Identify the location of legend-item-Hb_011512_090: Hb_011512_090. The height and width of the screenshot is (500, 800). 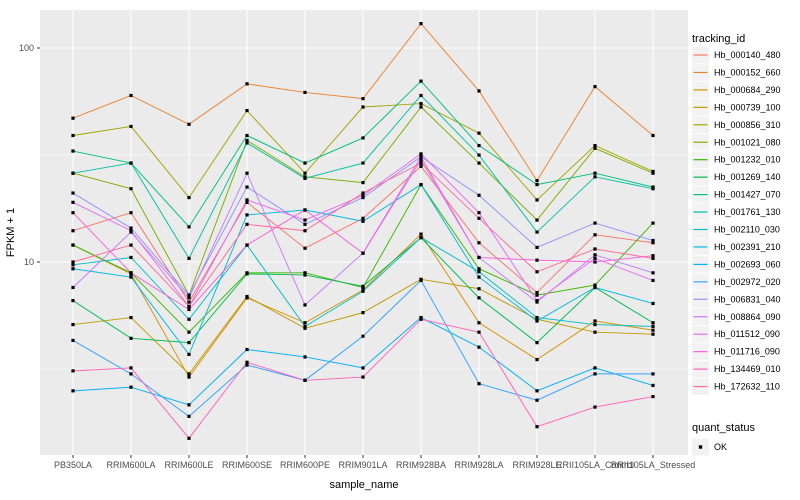
(736, 334).